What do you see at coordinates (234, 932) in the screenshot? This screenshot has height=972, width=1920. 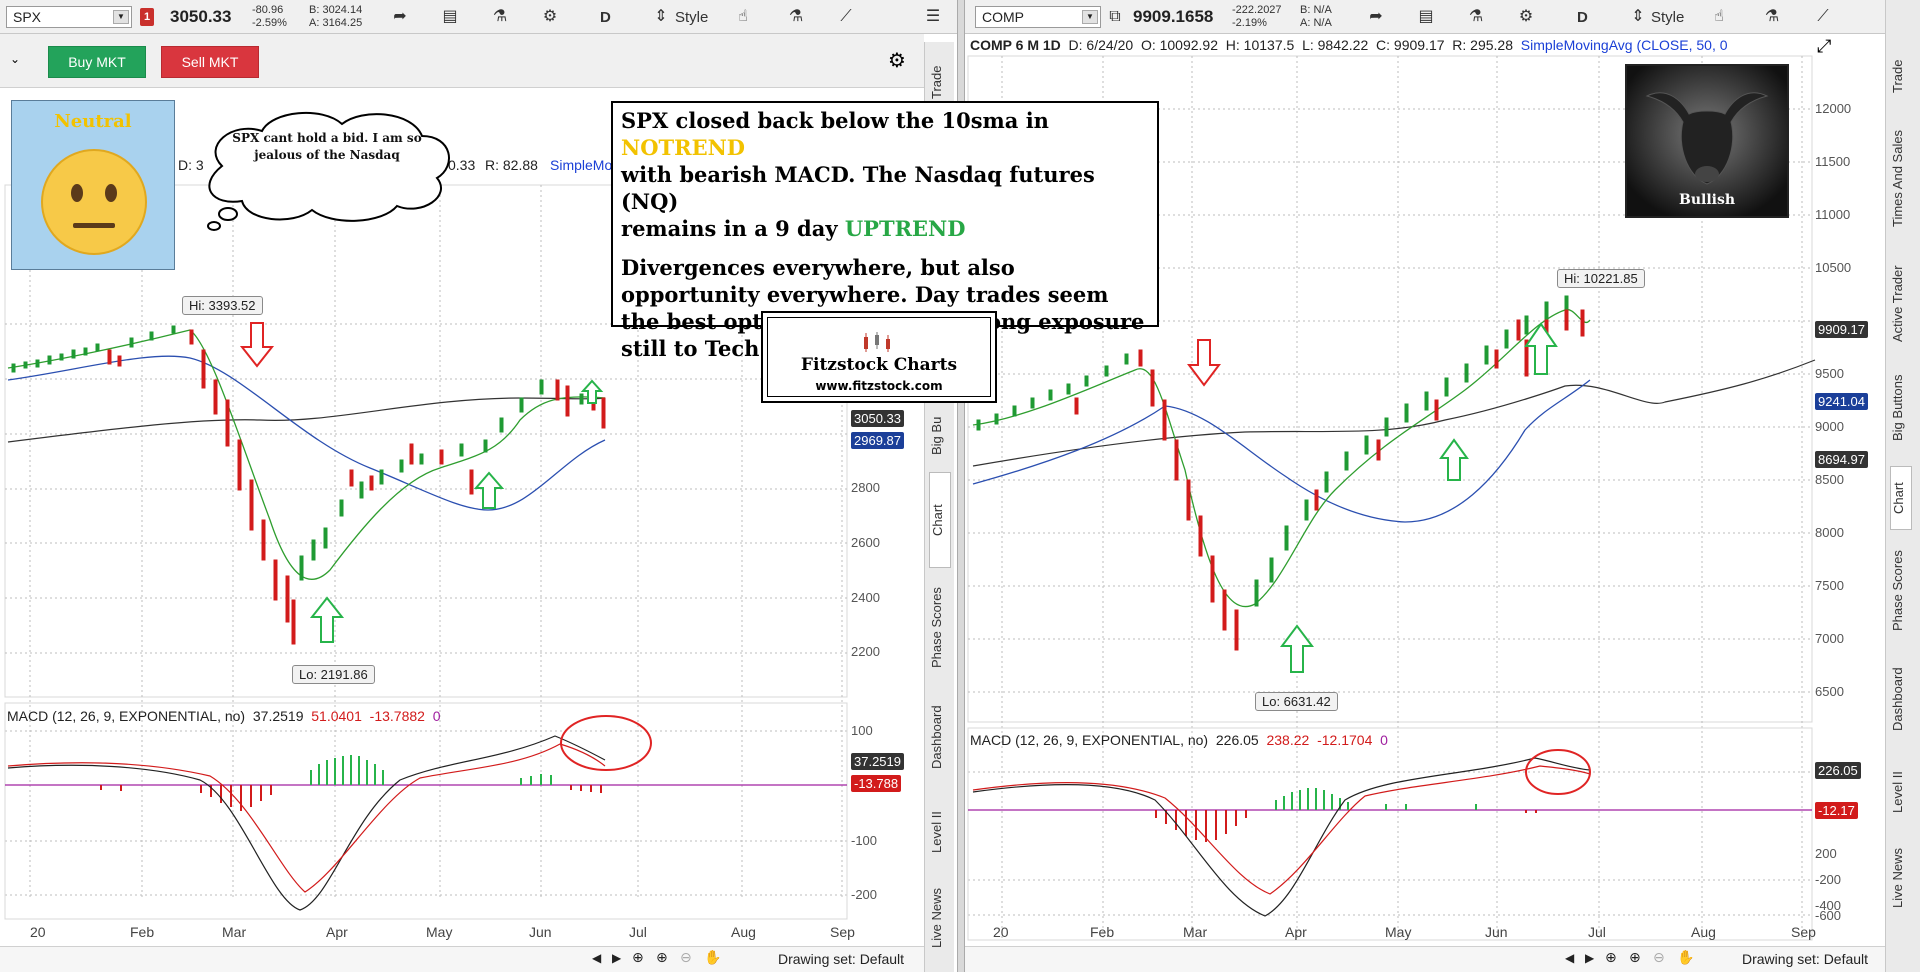 I see `left-month-label: Mar` at bounding box center [234, 932].